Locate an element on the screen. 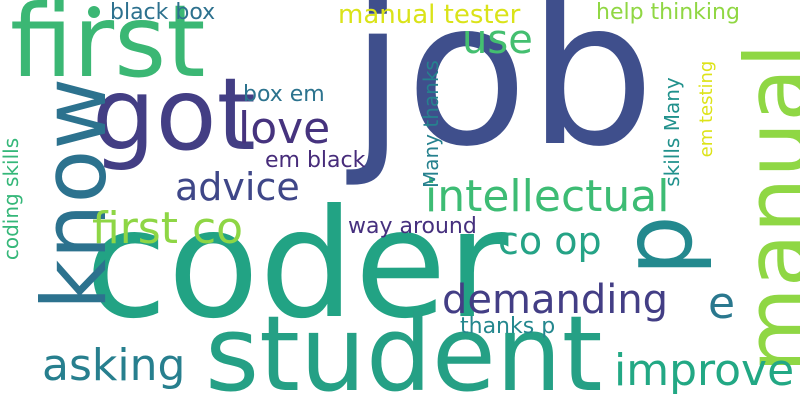  word-skills-many: skills Many is located at coordinates (672, 132).